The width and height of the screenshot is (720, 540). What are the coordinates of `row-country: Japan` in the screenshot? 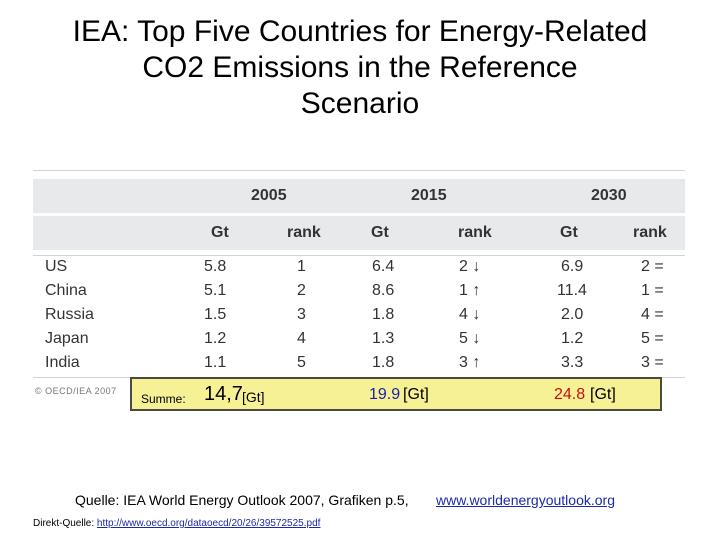 It's located at (67, 338).